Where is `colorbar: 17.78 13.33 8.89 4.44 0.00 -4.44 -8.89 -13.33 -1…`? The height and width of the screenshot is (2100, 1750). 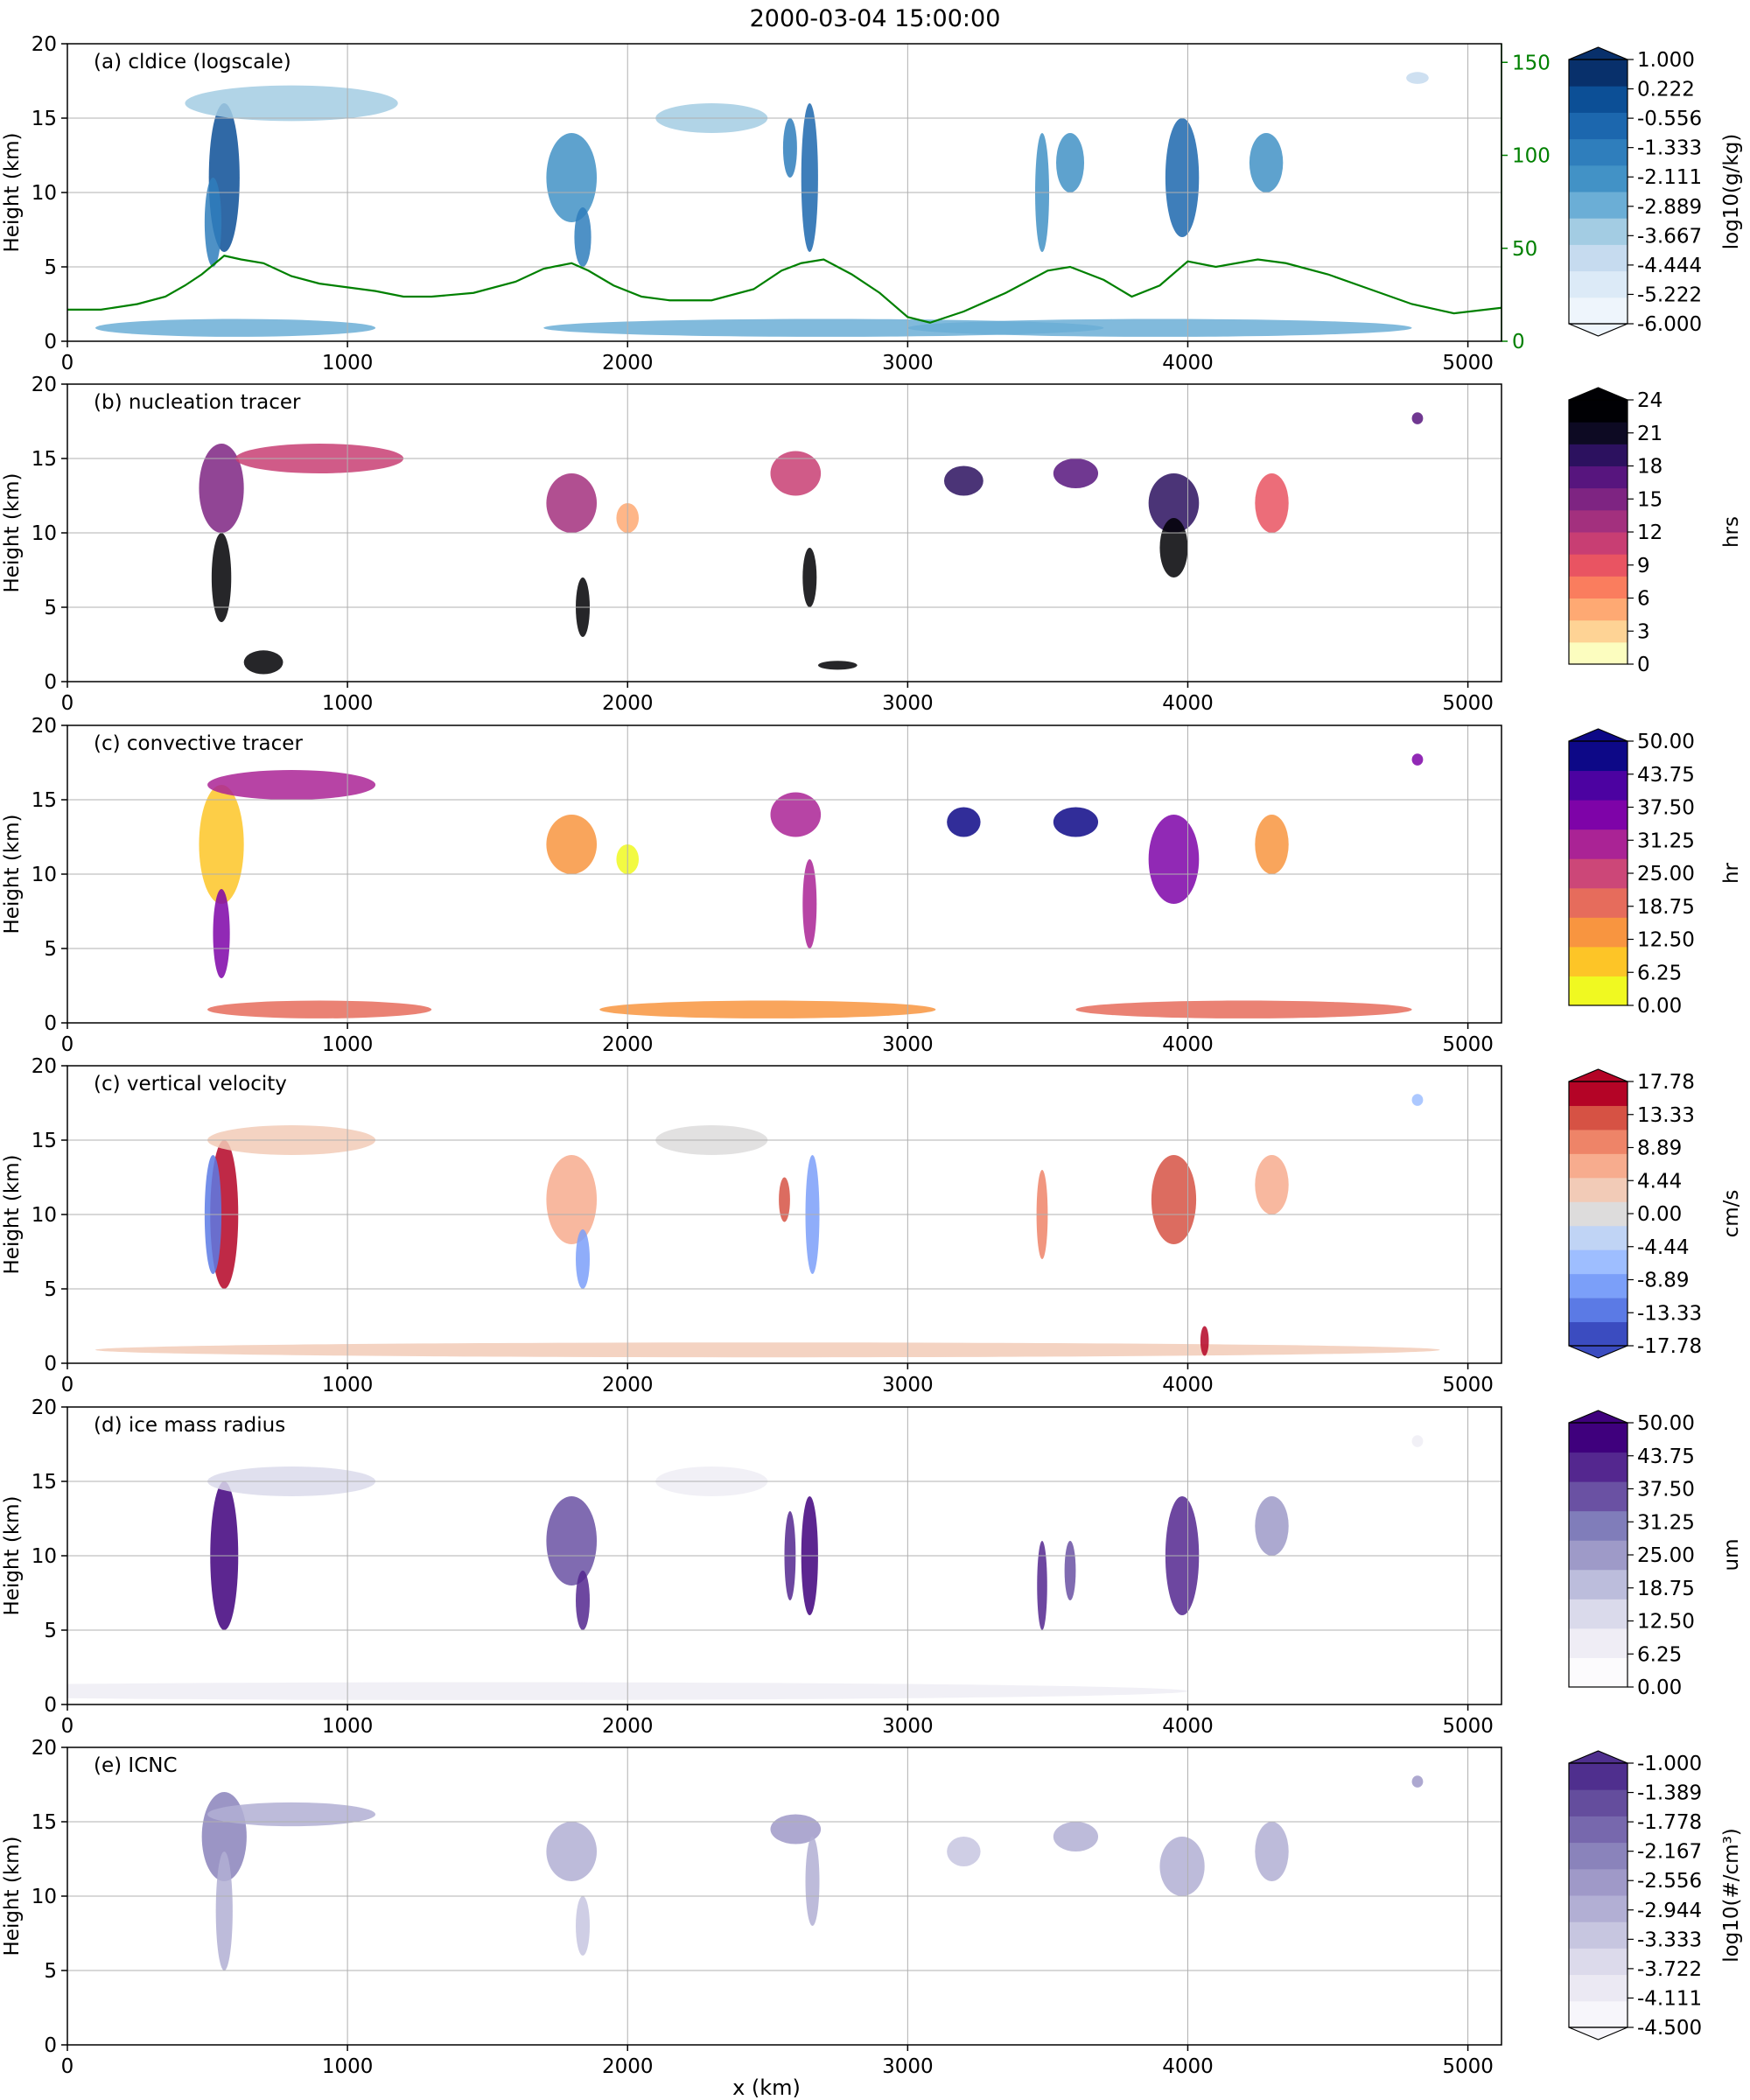
colorbar: 17.78 13.33 8.89 4.44 0.00 -4.44 -8.89 -13.33 -1… is located at coordinates (1655, 1213).